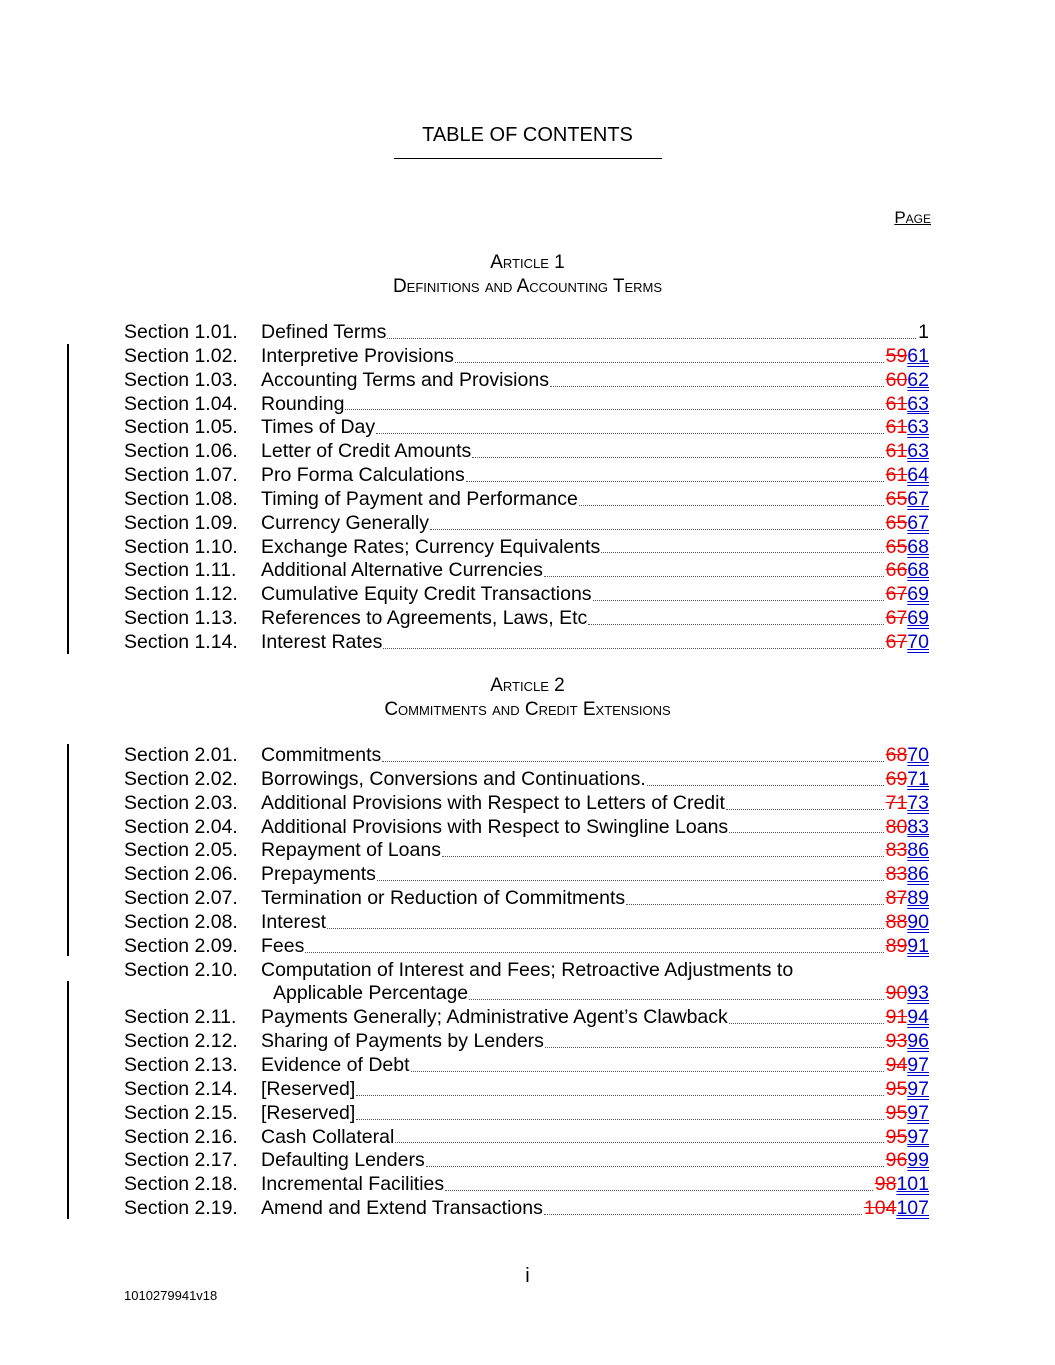  I want to click on inserted-page-number: 83, so click(918, 826).